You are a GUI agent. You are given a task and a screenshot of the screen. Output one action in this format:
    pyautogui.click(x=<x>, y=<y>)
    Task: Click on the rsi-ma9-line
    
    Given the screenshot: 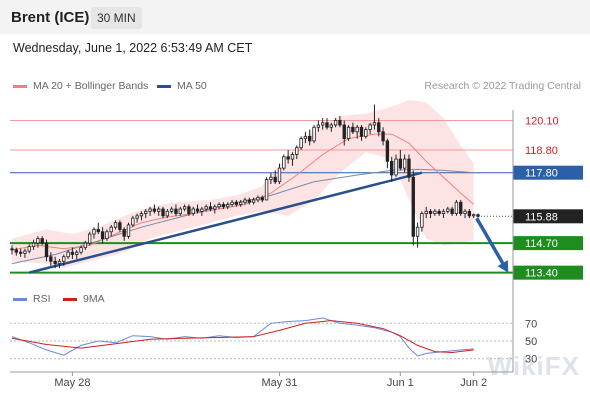 What is the action you would take?
    pyautogui.click(x=242, y=337)
    